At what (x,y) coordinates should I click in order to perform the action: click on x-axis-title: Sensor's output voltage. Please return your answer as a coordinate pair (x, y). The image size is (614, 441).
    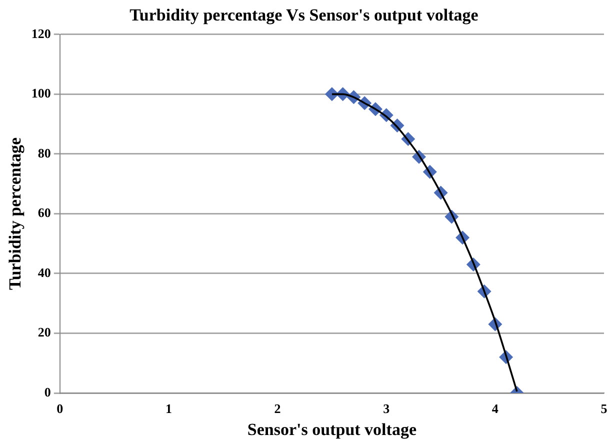
    Looking at the image, I should click on (332, 430).